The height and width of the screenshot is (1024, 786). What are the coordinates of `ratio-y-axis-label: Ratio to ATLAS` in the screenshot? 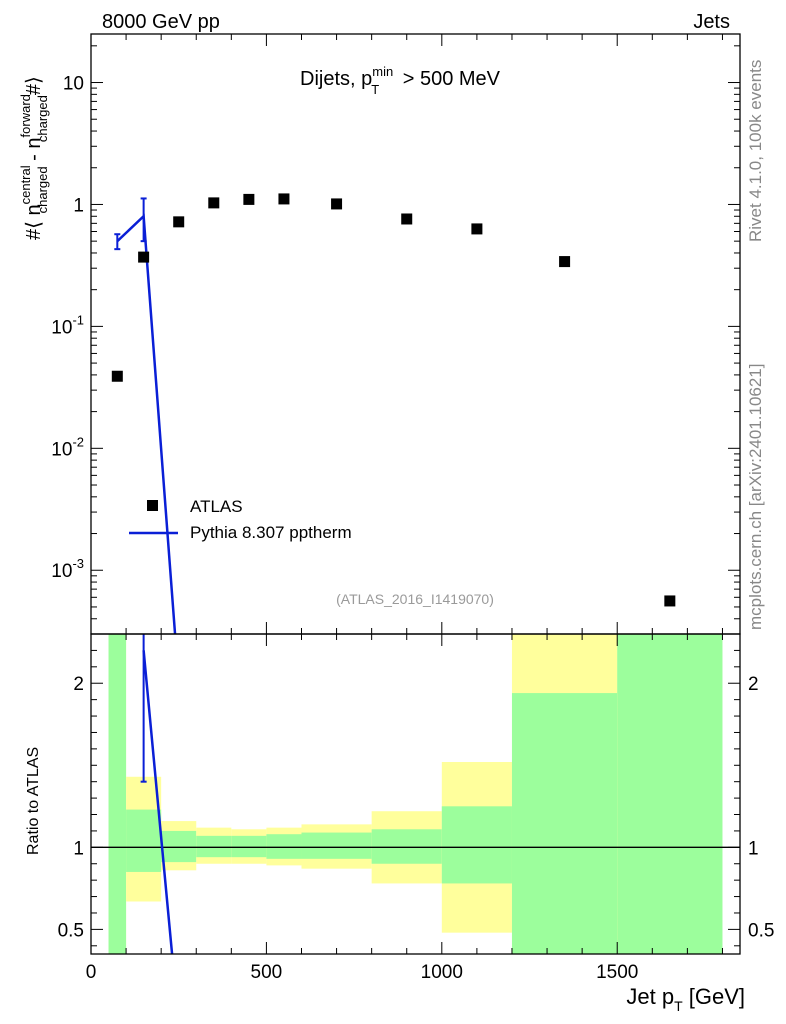 It's located at (33, 801).